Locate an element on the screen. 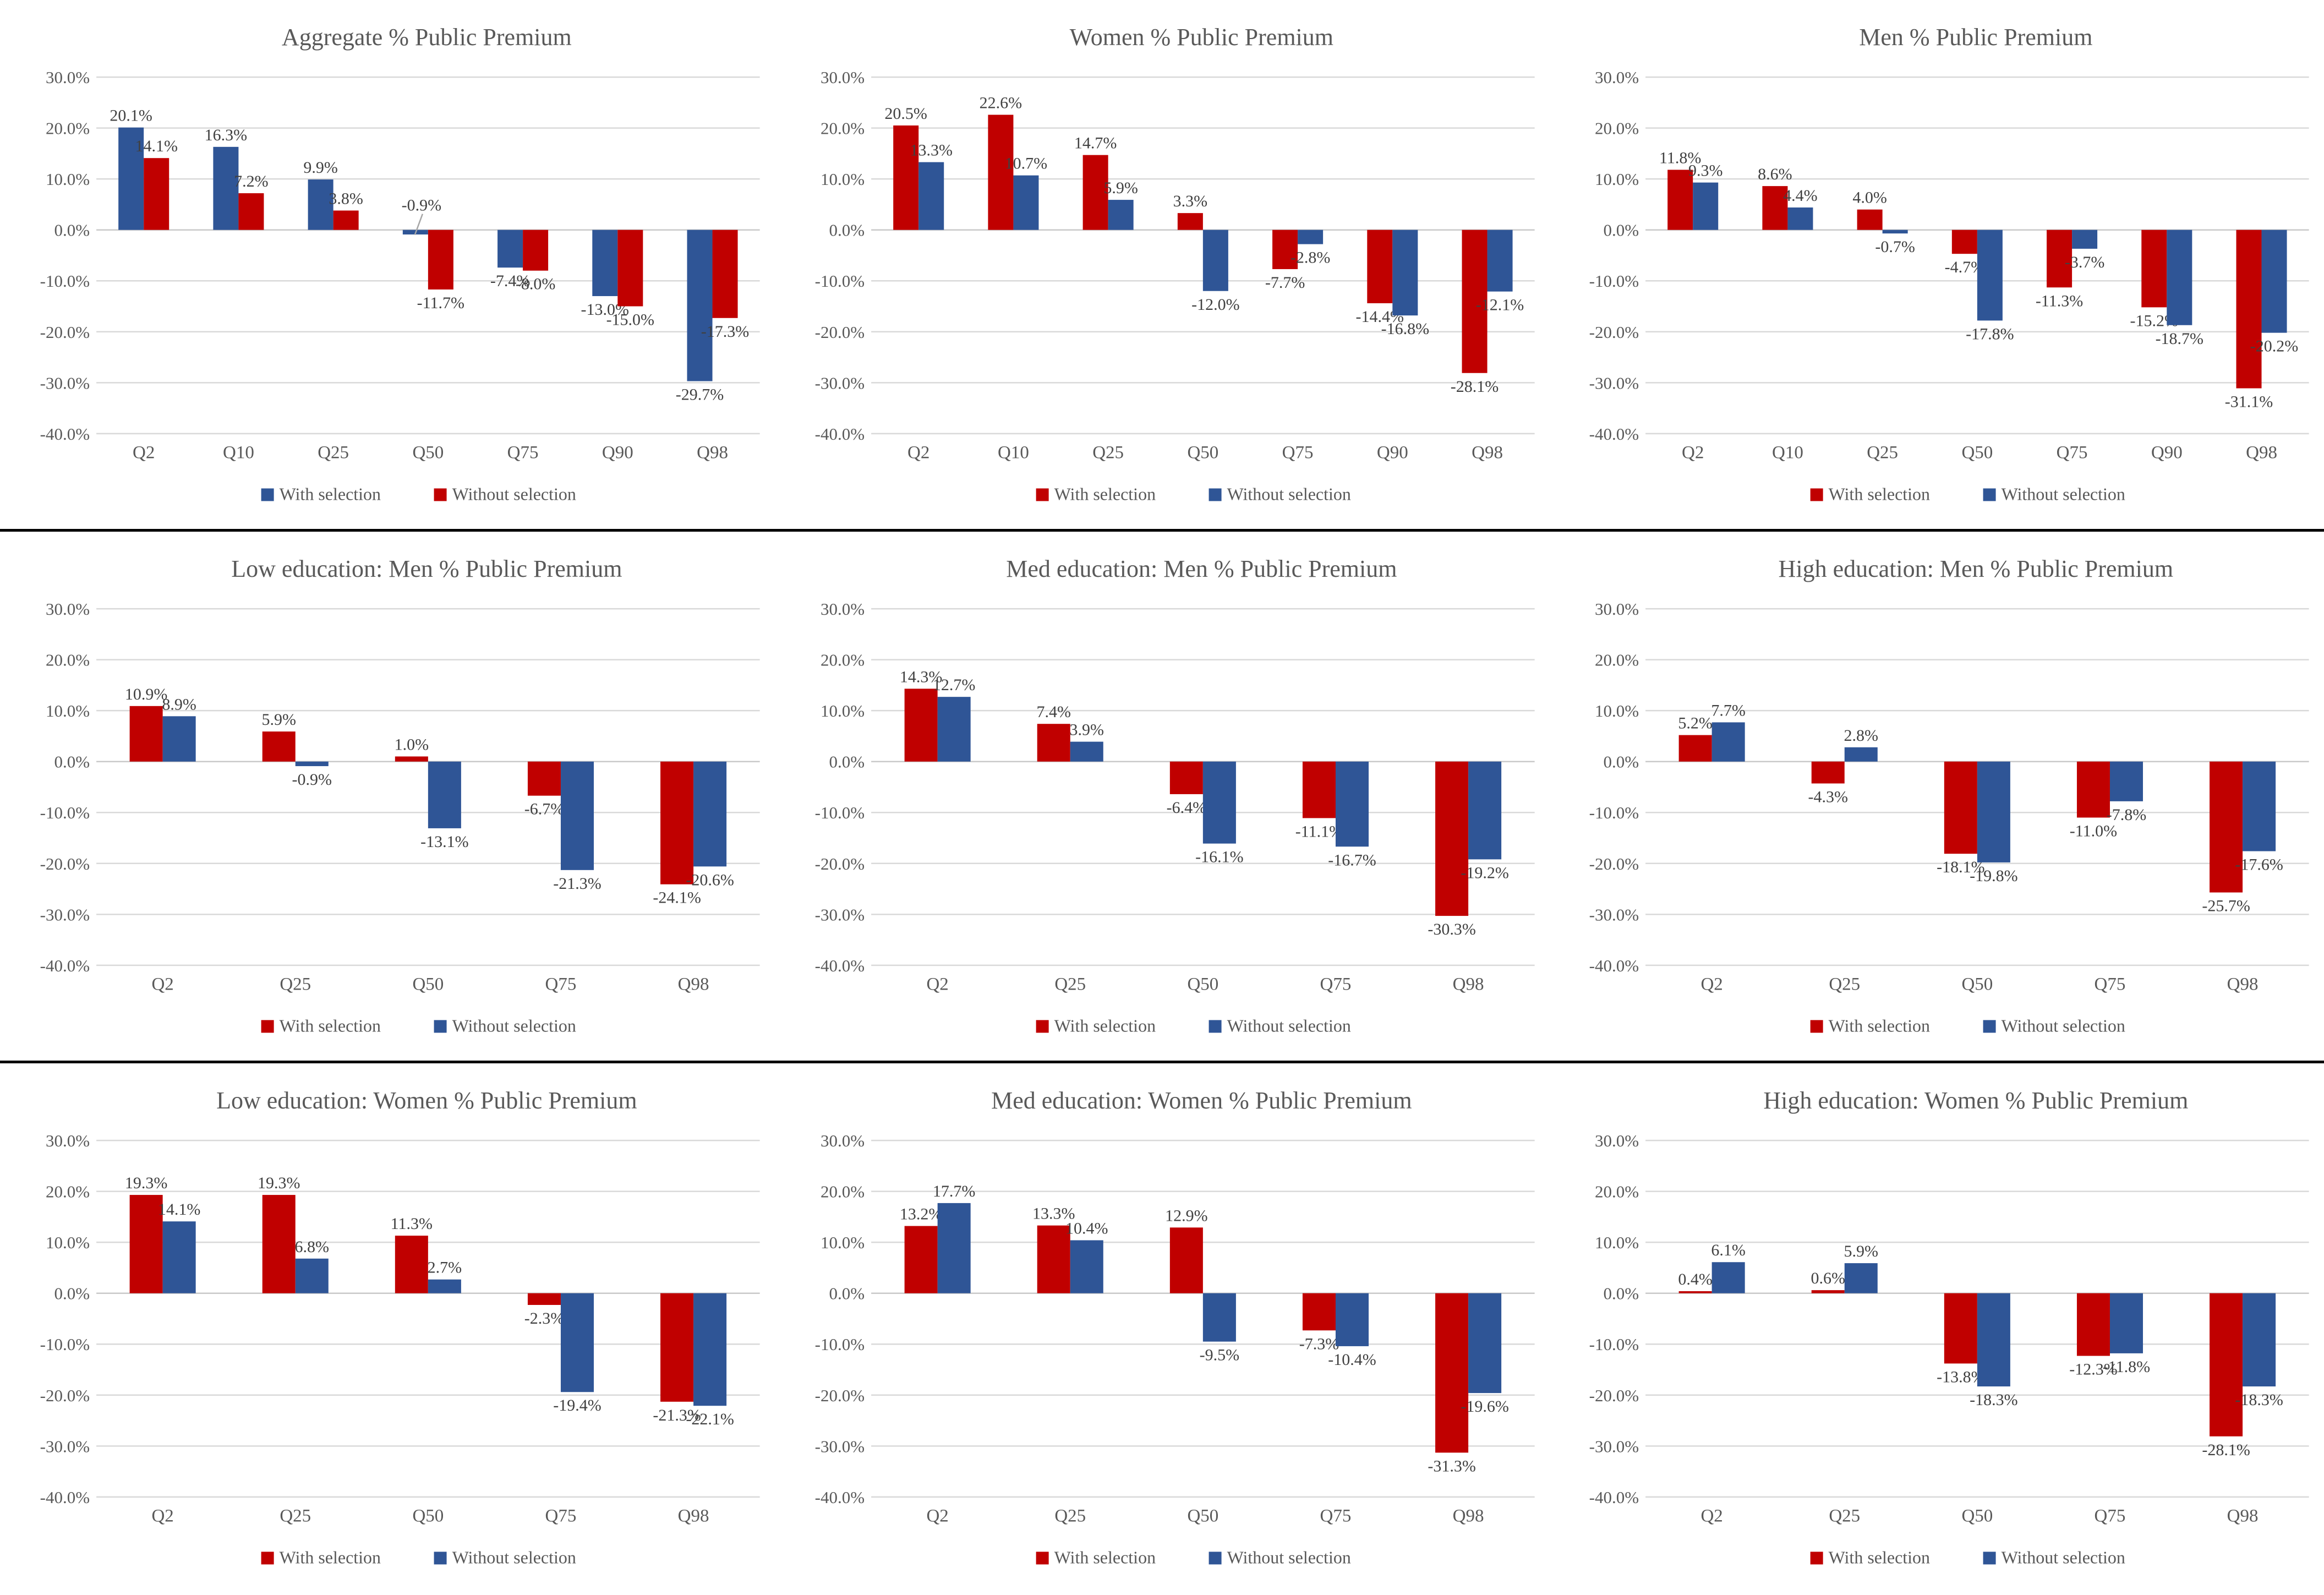 Image resolution: width=2324 pixels, height=1595 pixels. data-label: -12.0% is located at coordinates (1215, 305).